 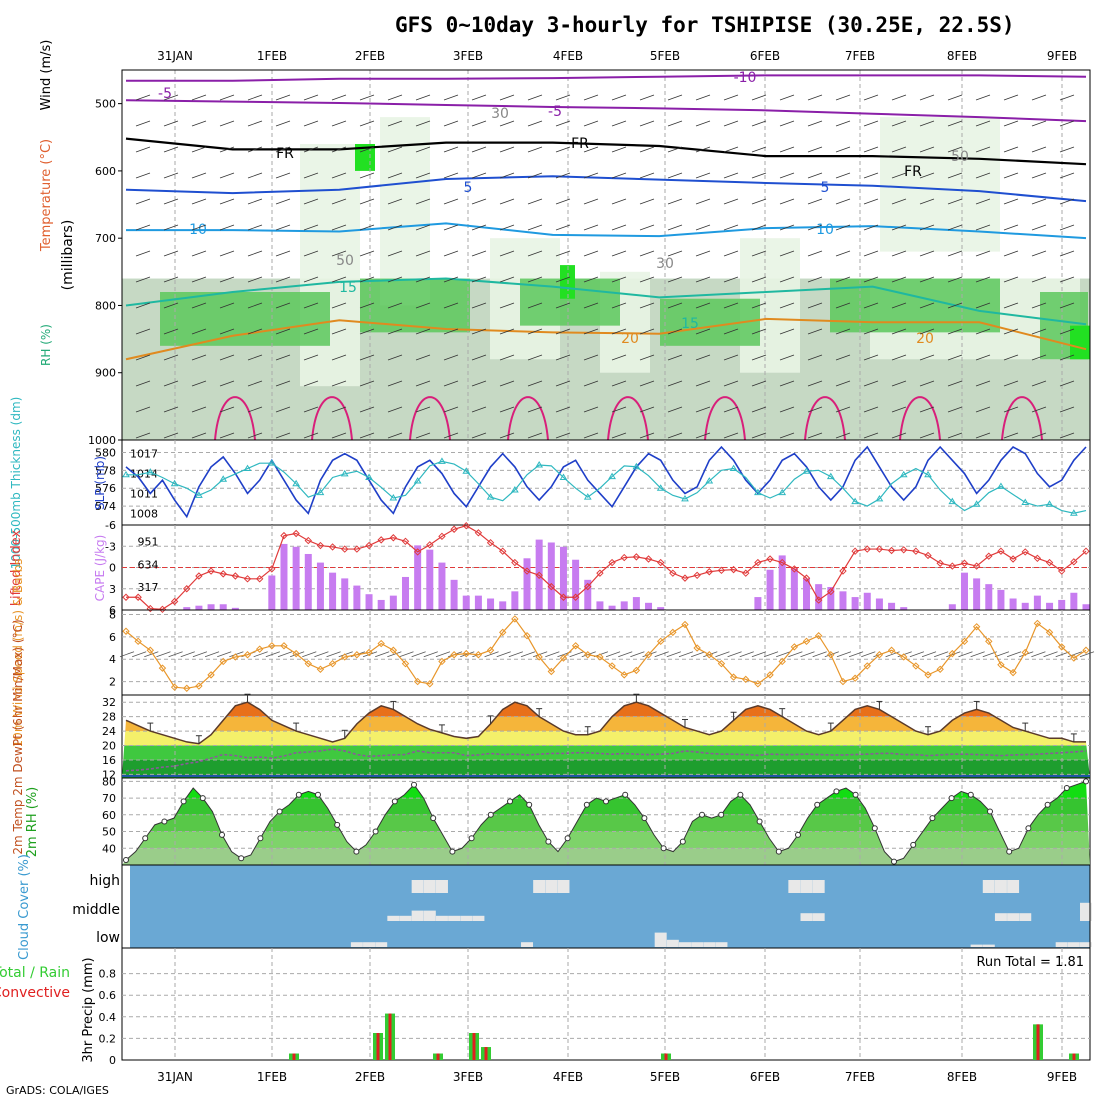 What do you see at coordinates (348, 288) in the screenshot?
I see `contour-label: 15` at bounding box center [348, 288].